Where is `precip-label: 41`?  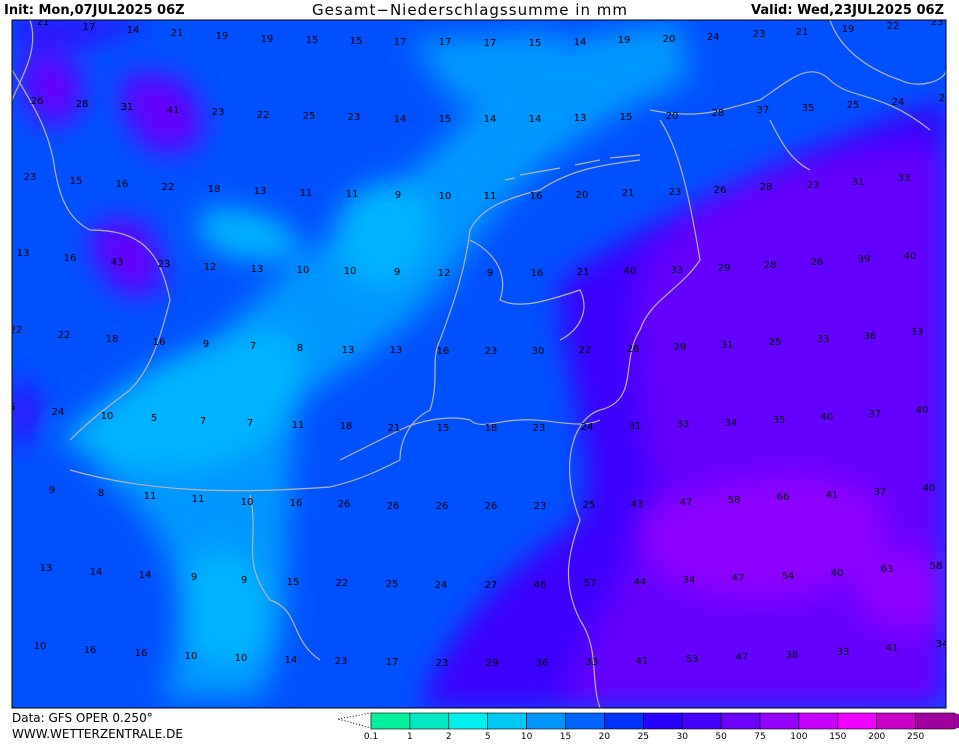 precip-label: 41 is located at coordinates (832, 495).